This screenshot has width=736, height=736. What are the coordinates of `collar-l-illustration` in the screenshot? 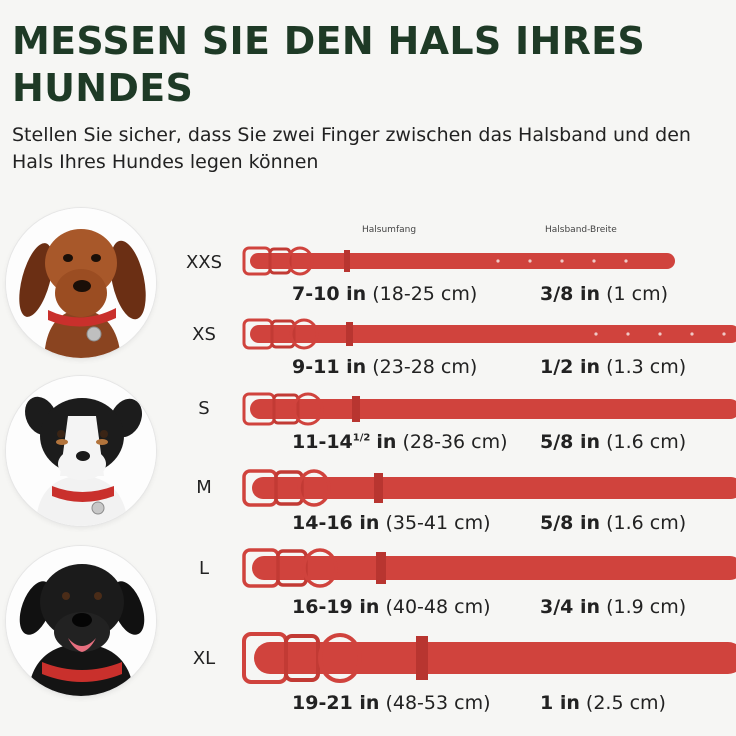 It's located at (489, 568).